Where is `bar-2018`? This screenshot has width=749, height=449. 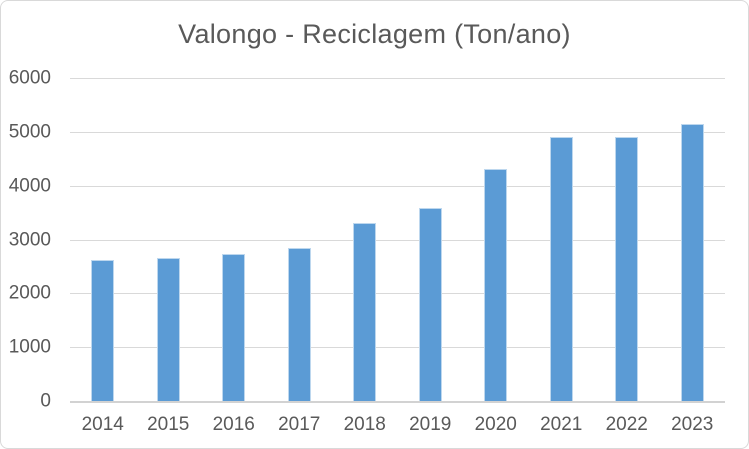 bar-2018 is located at coordinates (365, 311).